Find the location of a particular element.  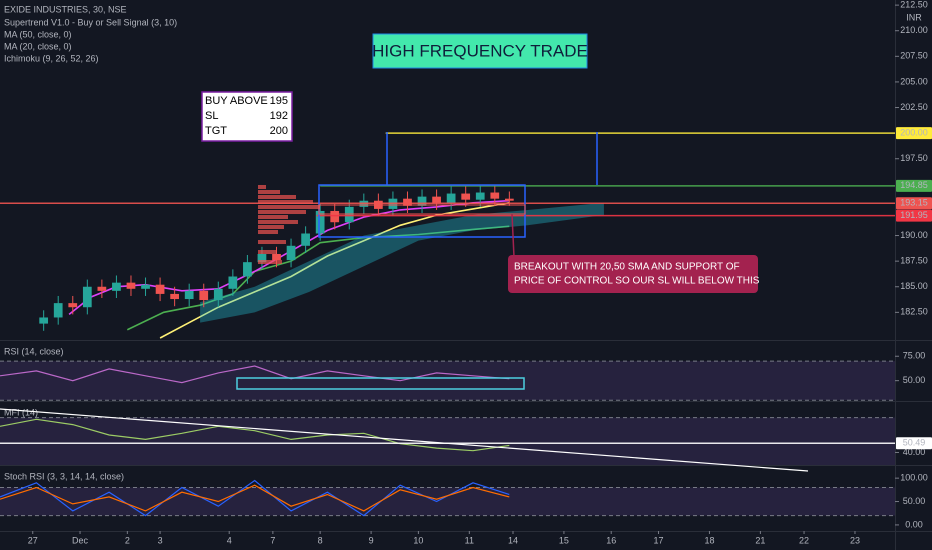

x-tick-label: 15 is located at coordinates (564, 540).